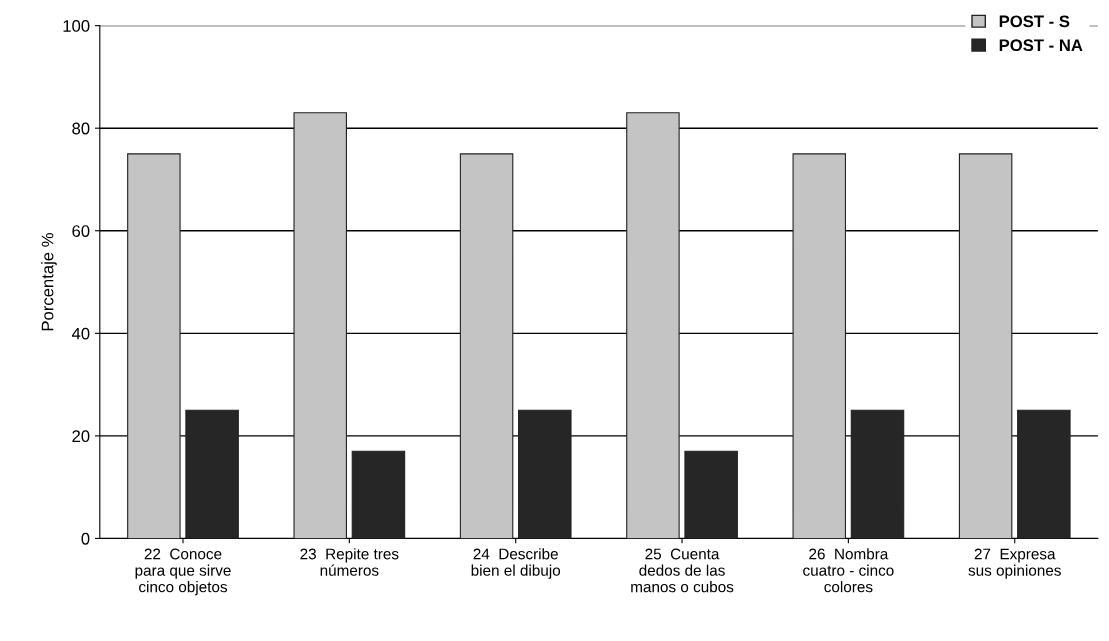 The height and width of the screenshot is (641, 1109). What do you see at coordinates (1034, 21) in the screenshot?
I see `legend-label: POST - S` at bounding box center [1034, 21].